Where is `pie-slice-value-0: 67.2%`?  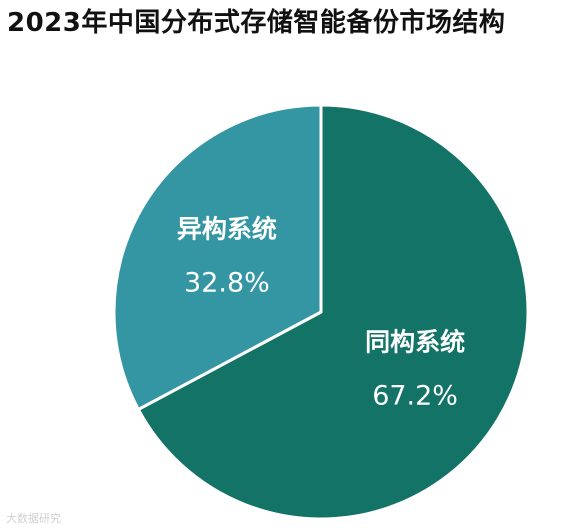
pie-slice-value-0: 67.2% is located at coordinates (415, 395).